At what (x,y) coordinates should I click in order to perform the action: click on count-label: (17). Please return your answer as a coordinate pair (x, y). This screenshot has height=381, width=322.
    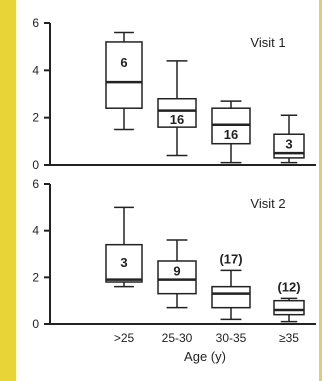
    Looking at the image, I should click on (230, 258).